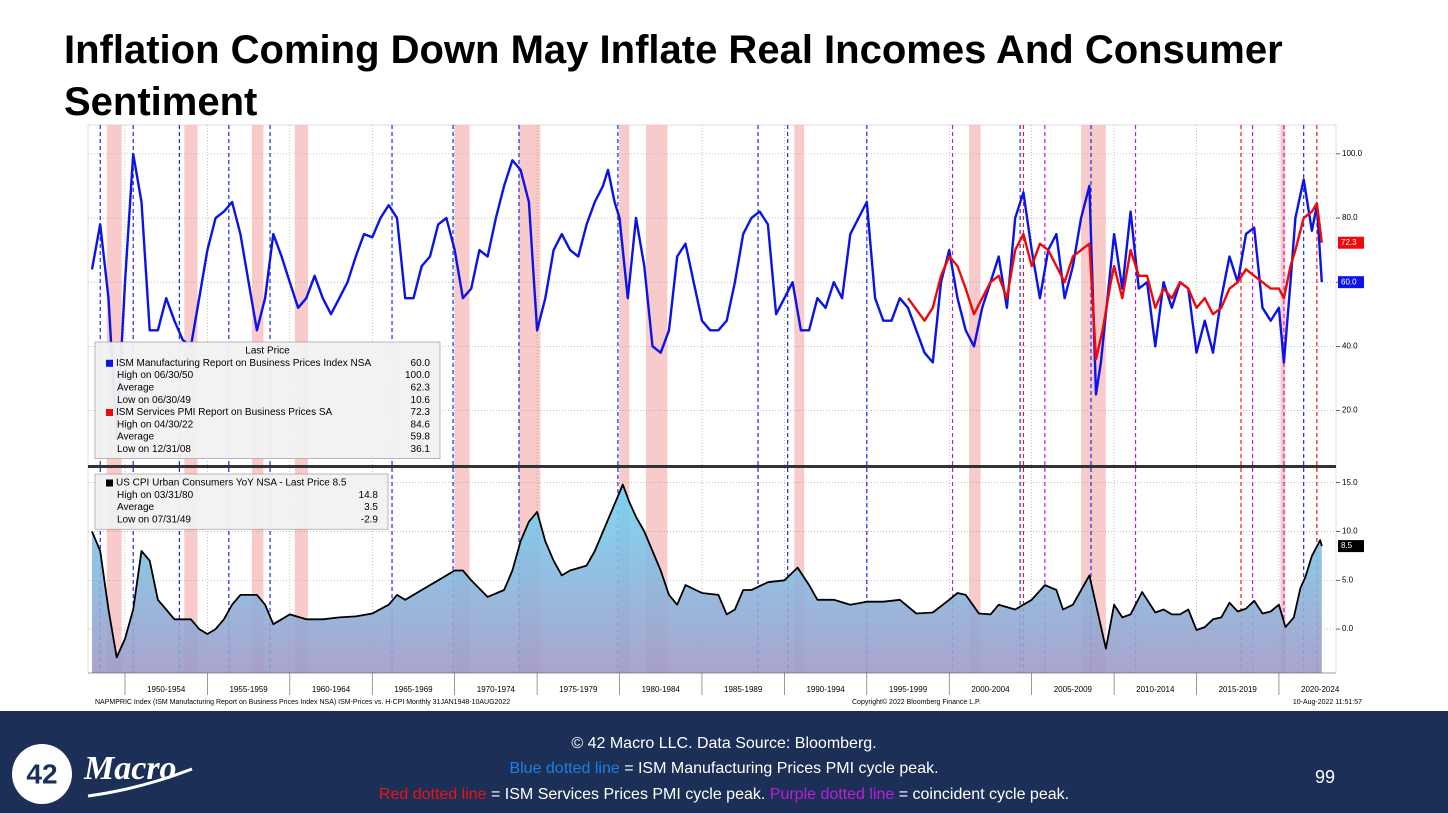  What do you see at coordinates (154, 400) in the screenshot?
I see `legend-label: Low on 06/30/49` at bounding box center [154, 400].